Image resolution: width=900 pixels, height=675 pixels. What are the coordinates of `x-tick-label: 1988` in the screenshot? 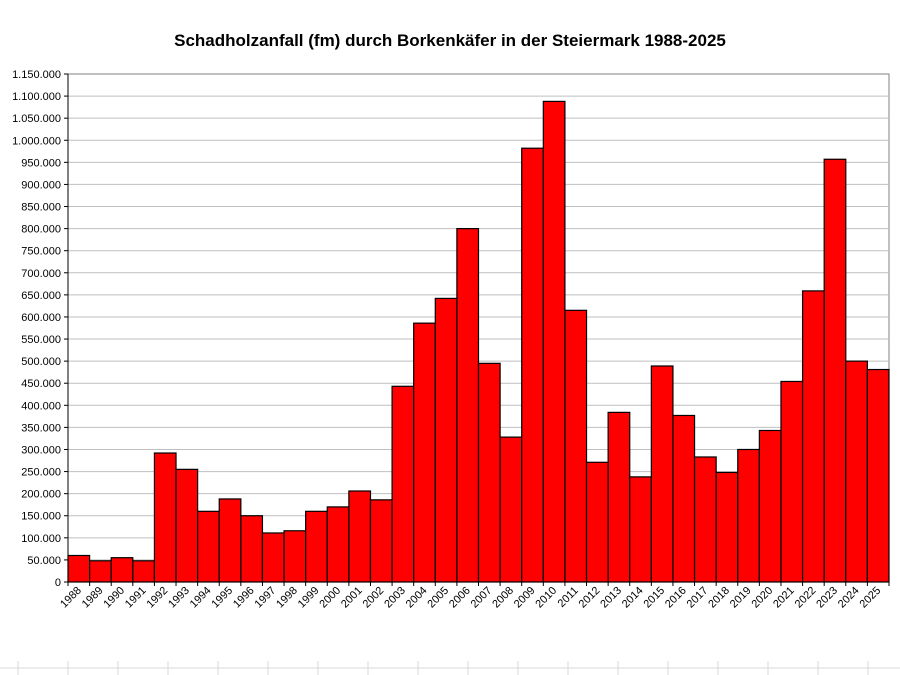 It's located at (71, 598).